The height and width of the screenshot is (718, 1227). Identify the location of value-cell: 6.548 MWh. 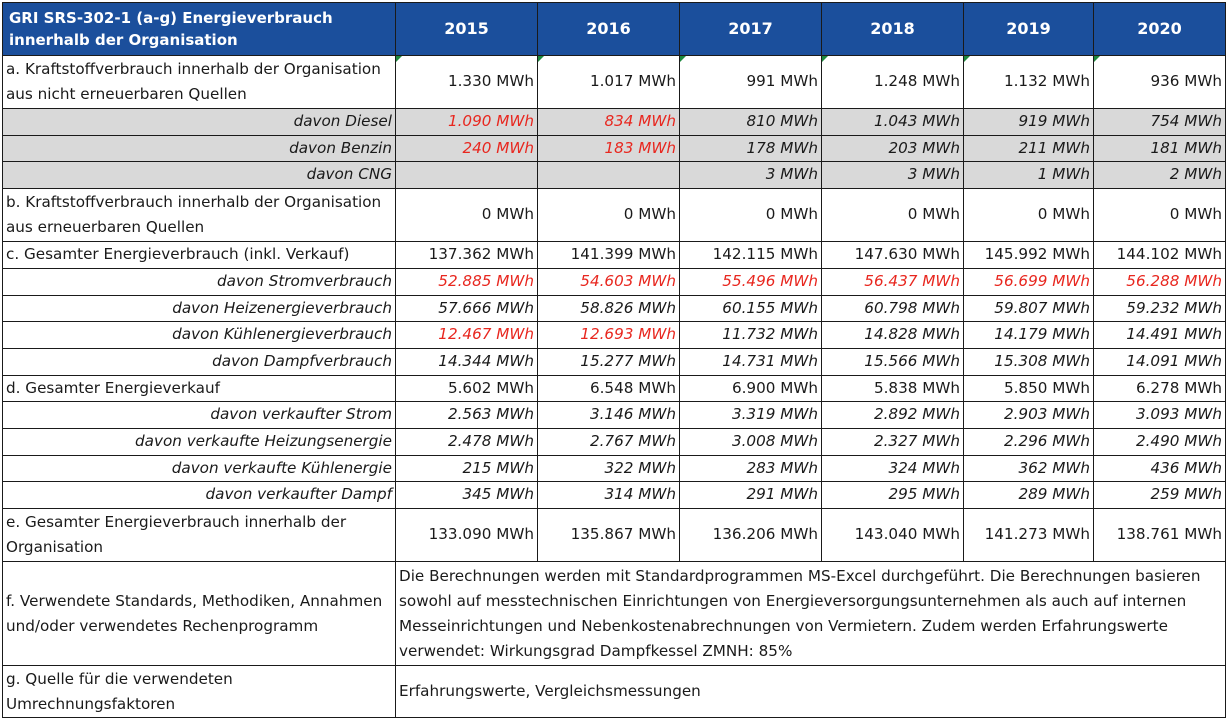
(608, 388).